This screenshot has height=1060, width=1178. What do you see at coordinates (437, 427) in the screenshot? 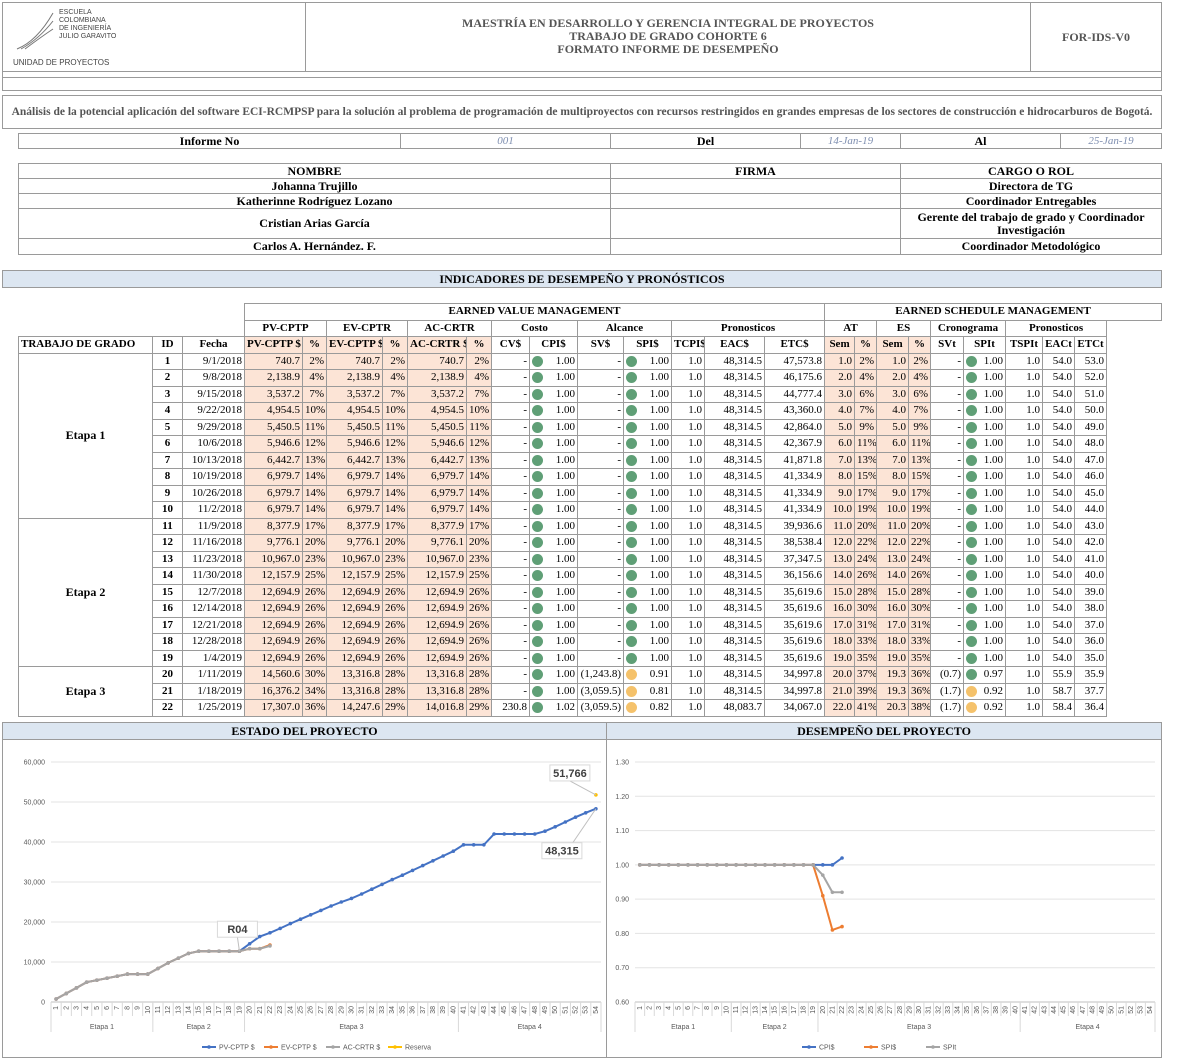
I see `cell: 5,450.5` at bounding box center [437, 427].